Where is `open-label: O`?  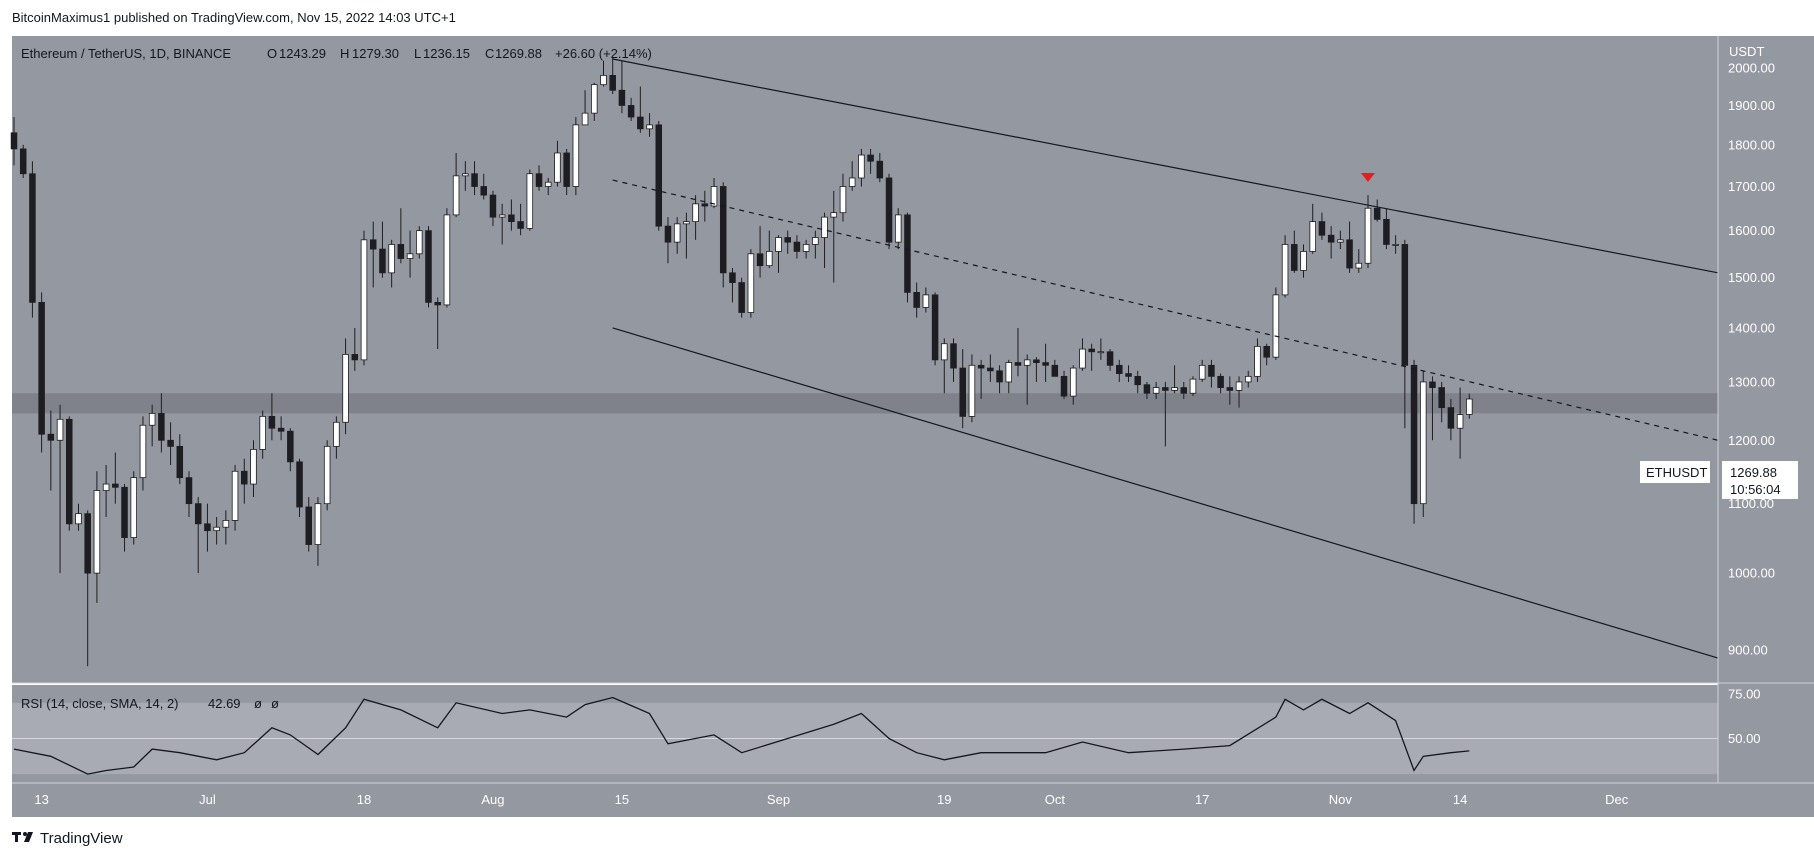
open-label: O is located at coordinates (272, 53).